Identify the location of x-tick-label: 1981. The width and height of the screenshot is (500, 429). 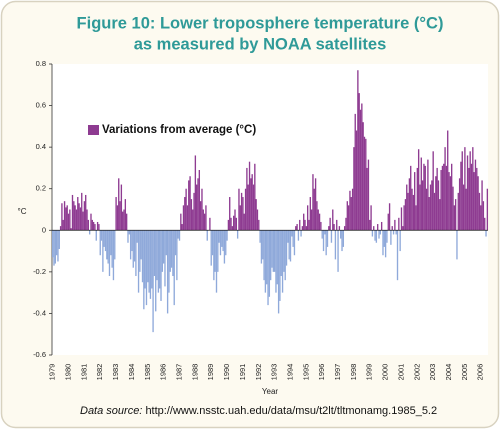
(83, 372).